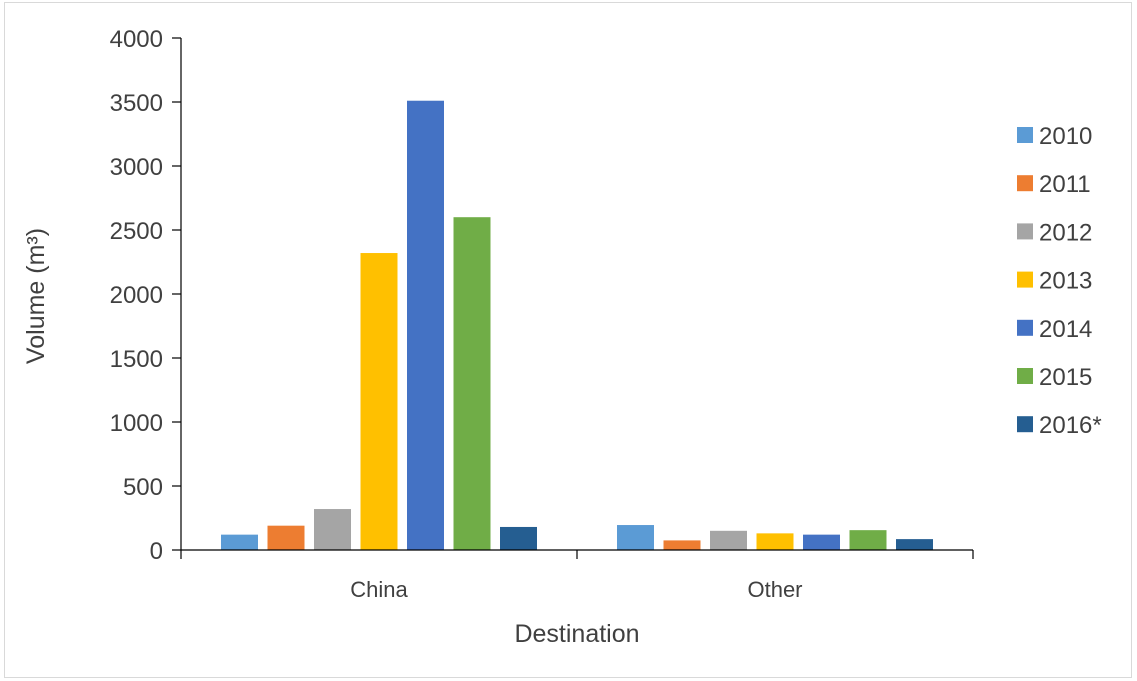  I want to click on bar-china-2010, so click(239, 542).